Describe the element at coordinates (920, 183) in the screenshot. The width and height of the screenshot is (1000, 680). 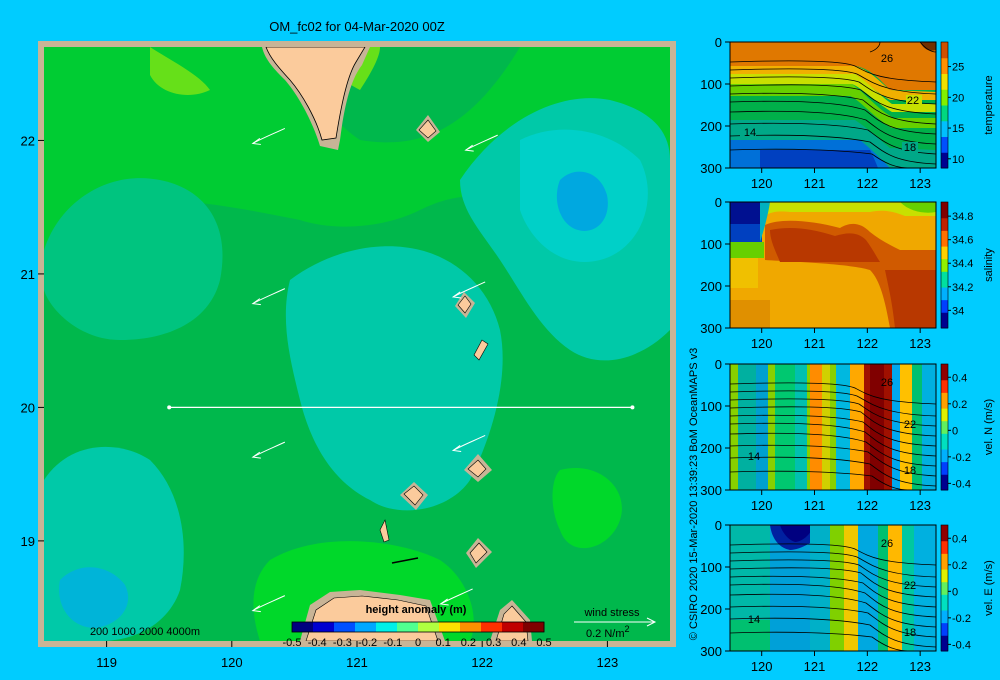
I see `x-tick-label: 123` at that location.